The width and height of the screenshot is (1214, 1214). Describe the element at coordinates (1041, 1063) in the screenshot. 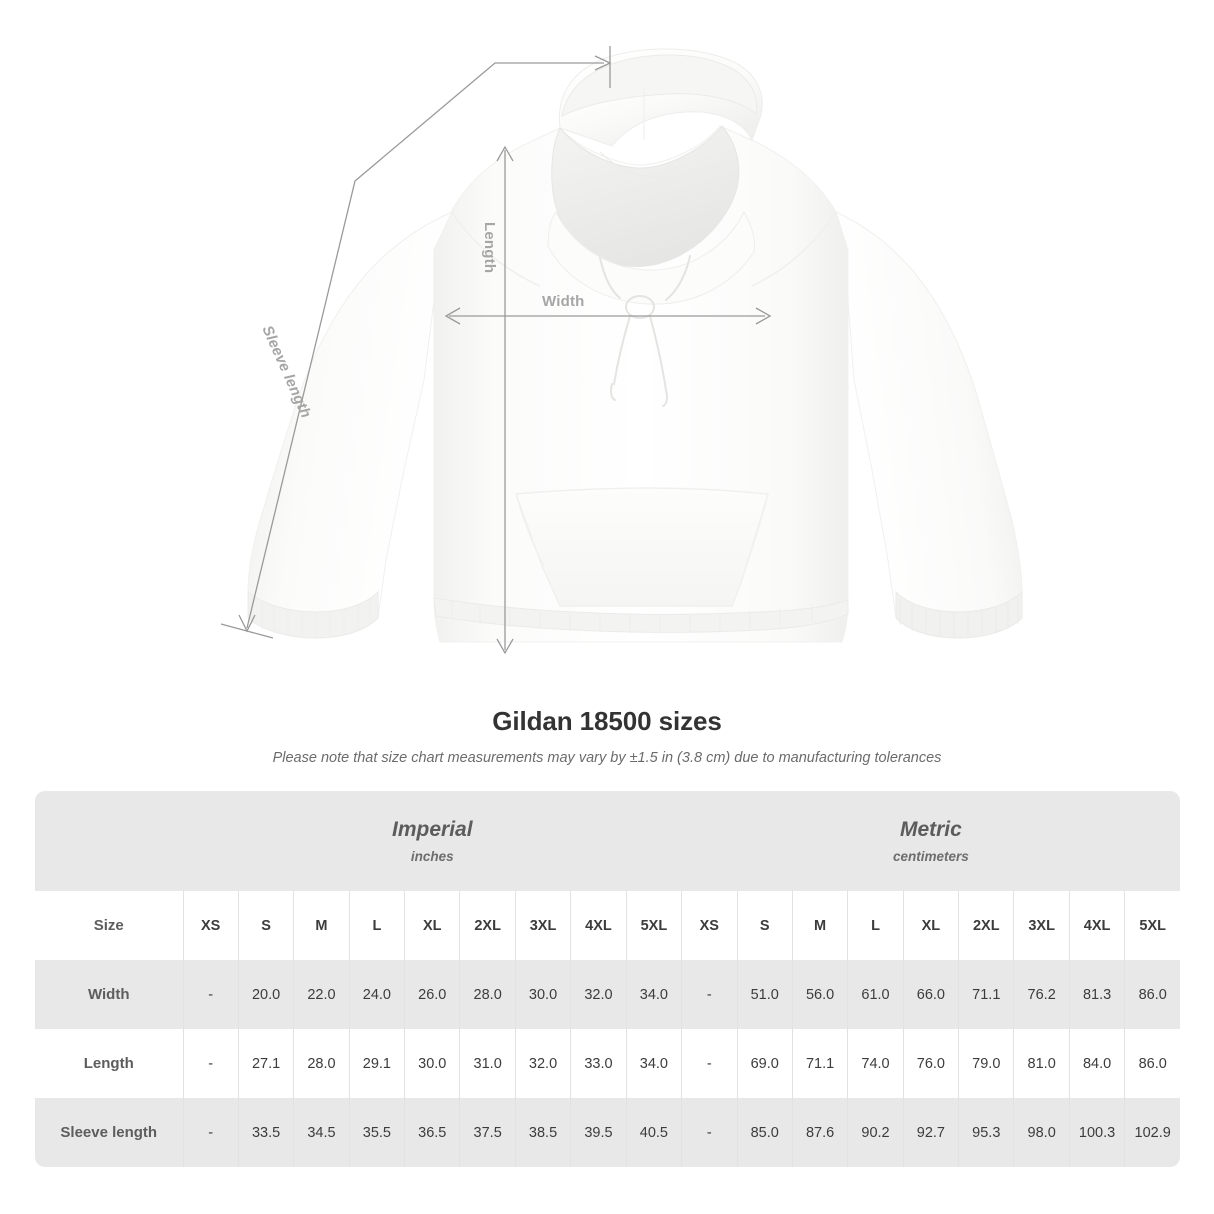

I see `cell-length-metric-3xl: 81.0` at that location.